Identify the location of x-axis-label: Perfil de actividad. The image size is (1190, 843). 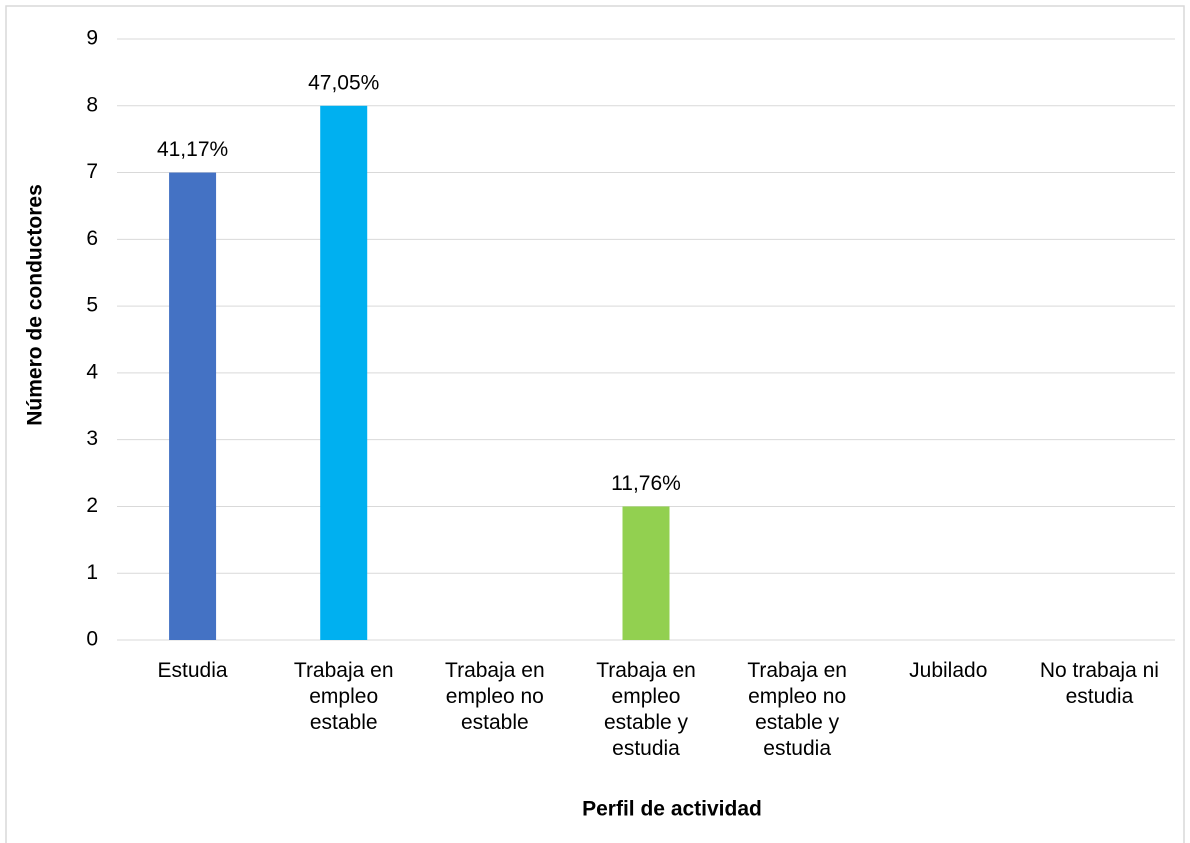
(672, 809).